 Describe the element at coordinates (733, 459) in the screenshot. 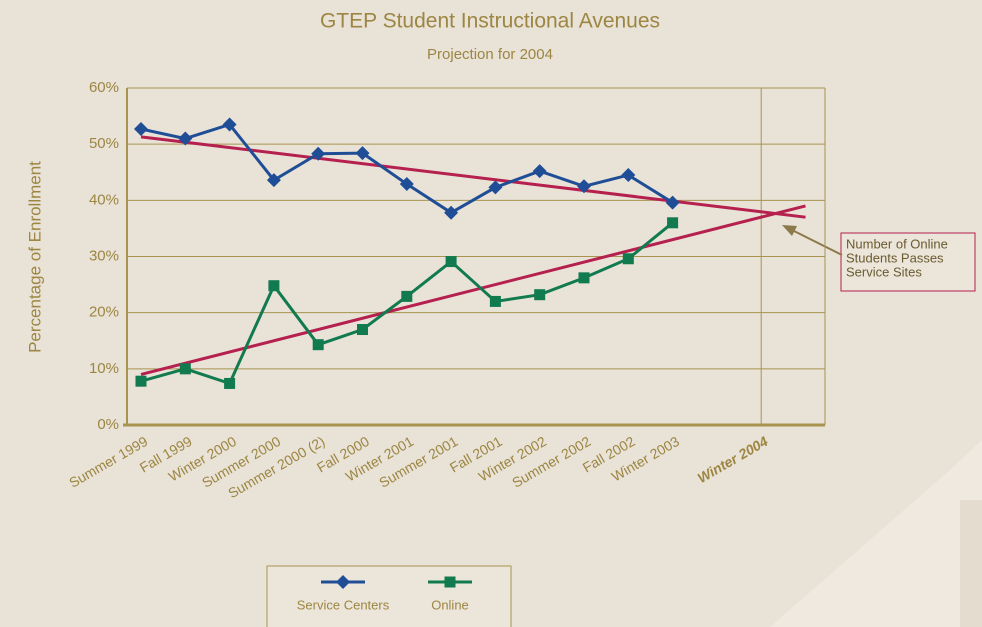

I see `x-tick-label: Winter 2004` at that location.